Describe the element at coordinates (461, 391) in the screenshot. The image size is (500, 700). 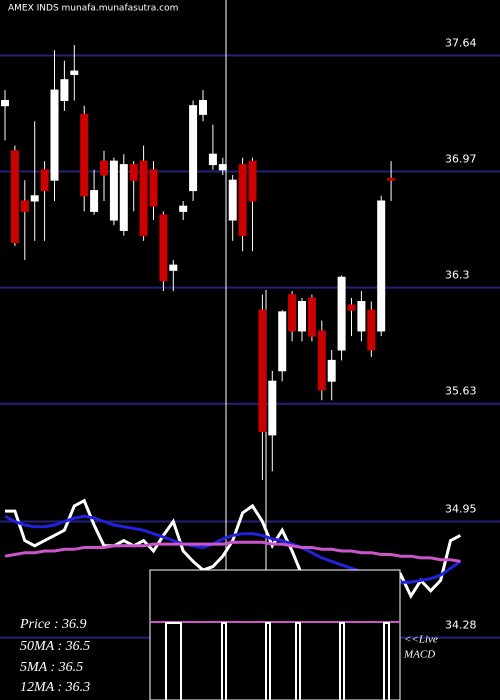
I see `y-tick-label: 35.63` at that location.